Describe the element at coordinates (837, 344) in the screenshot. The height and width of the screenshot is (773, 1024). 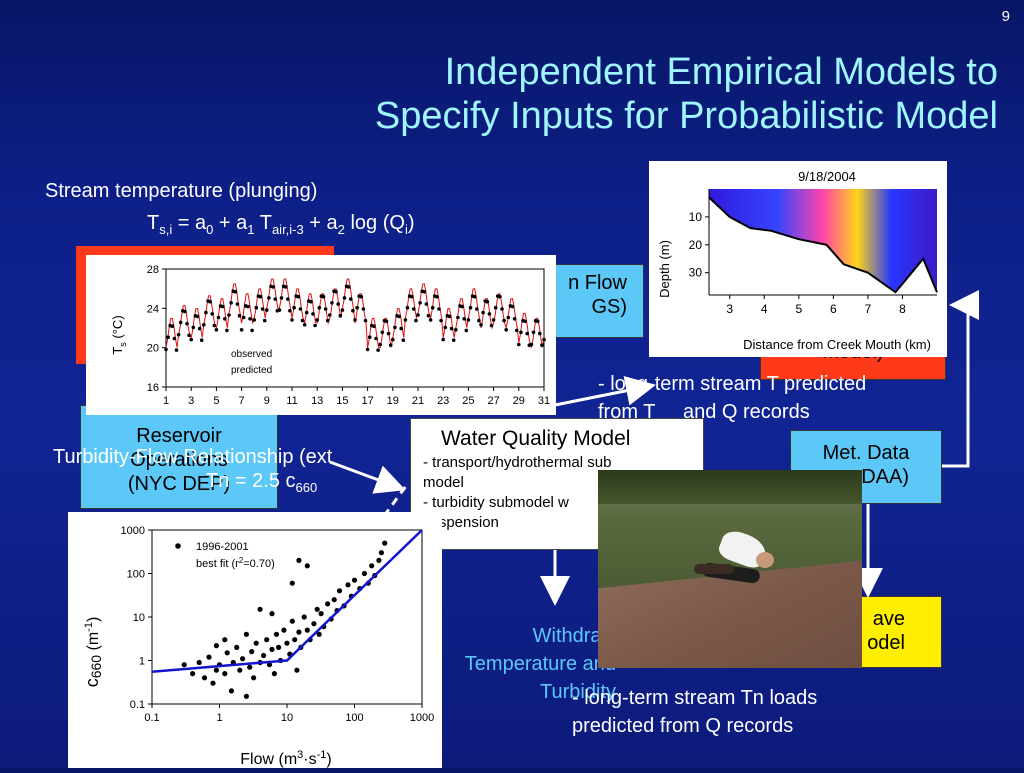
I see `depth-x-axis-label: Distance from Creek Mouth (km)` at that location.